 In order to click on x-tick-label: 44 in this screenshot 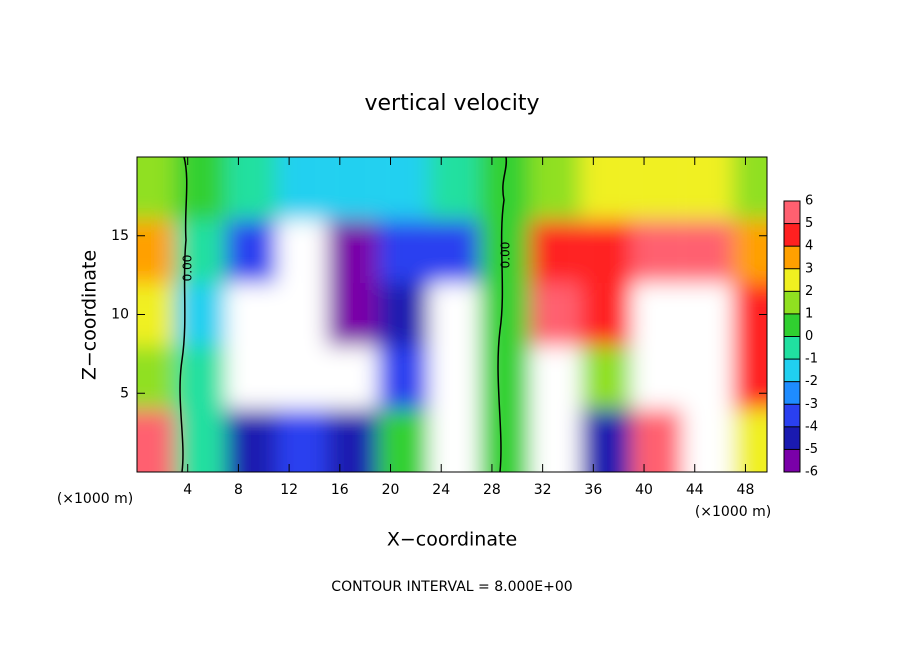, I will do `click(695, 490)`.